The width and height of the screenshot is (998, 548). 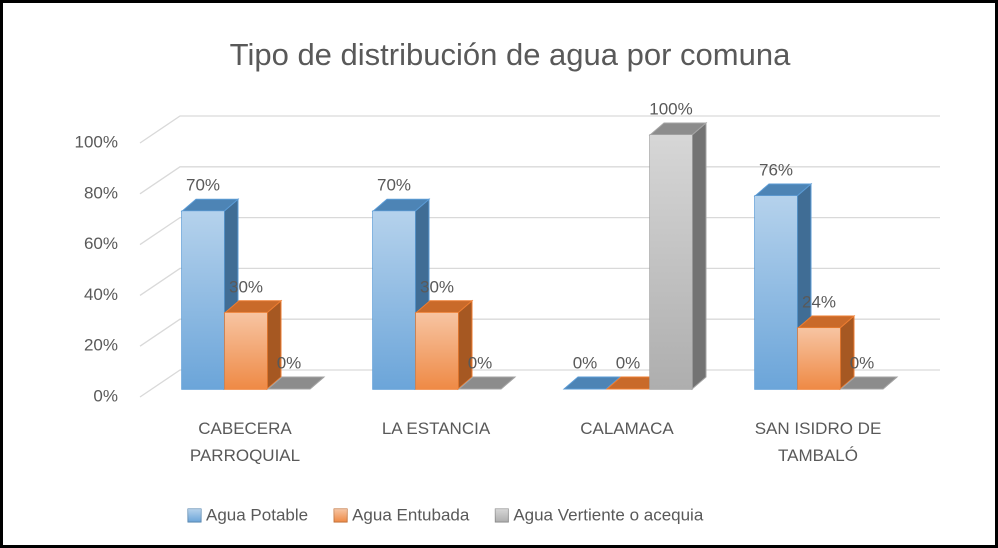 I want to click on x-tick-line: TAMBALÓ, so click(x=818, y=455).